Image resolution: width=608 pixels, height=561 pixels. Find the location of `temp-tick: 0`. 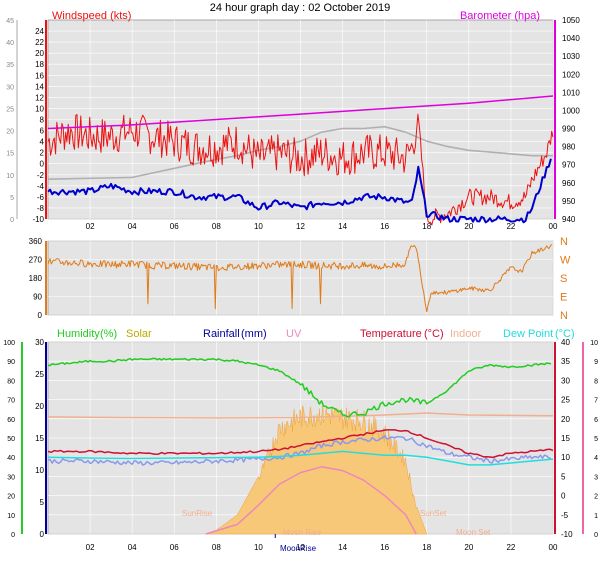

temp-tick: 0 is located at coordinates (563, 496).